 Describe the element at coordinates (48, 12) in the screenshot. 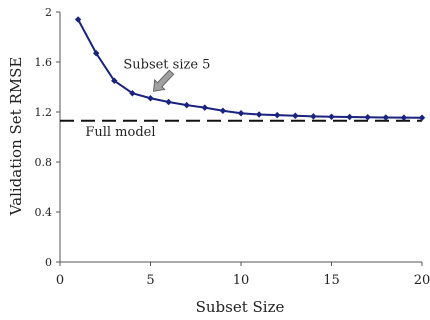

I see `y-tick-label: 2` at that location.